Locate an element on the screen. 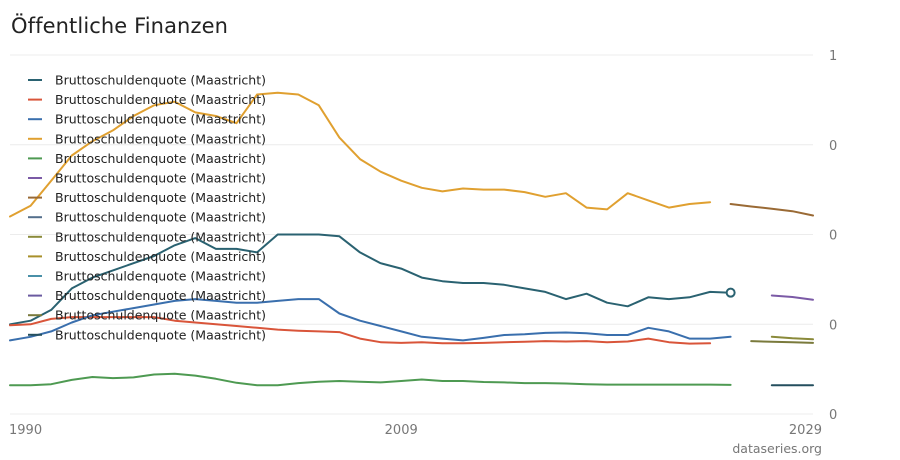 This screenshot has height=460, width=900. x-tick-label: 2009 is located at coordinates (401, 430).